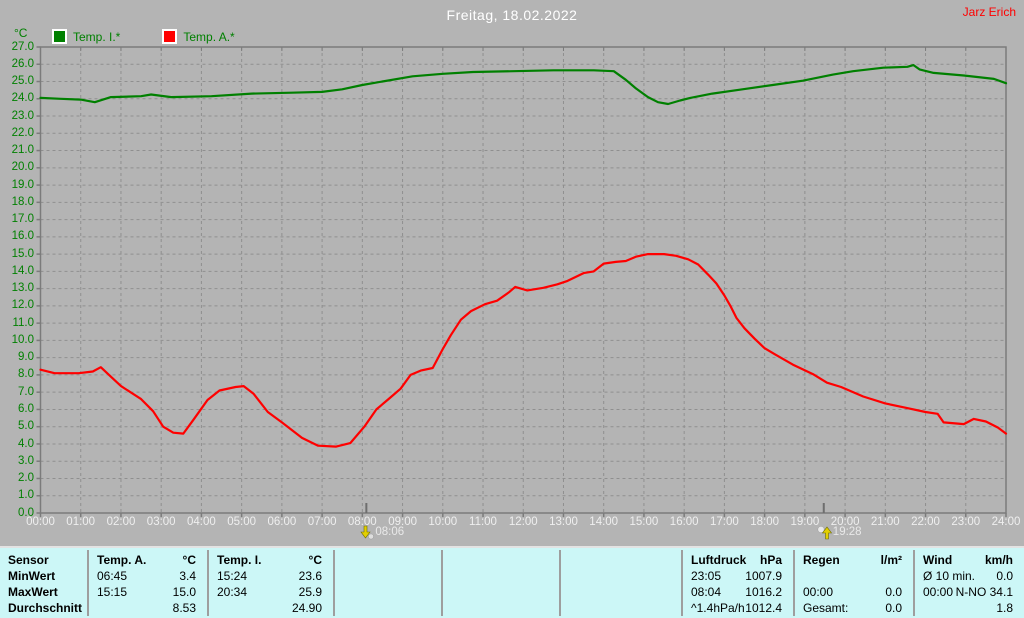 This screenshot has height=618, width=1024. I want to click on y-axis-unit: °C, so click(21, 33).